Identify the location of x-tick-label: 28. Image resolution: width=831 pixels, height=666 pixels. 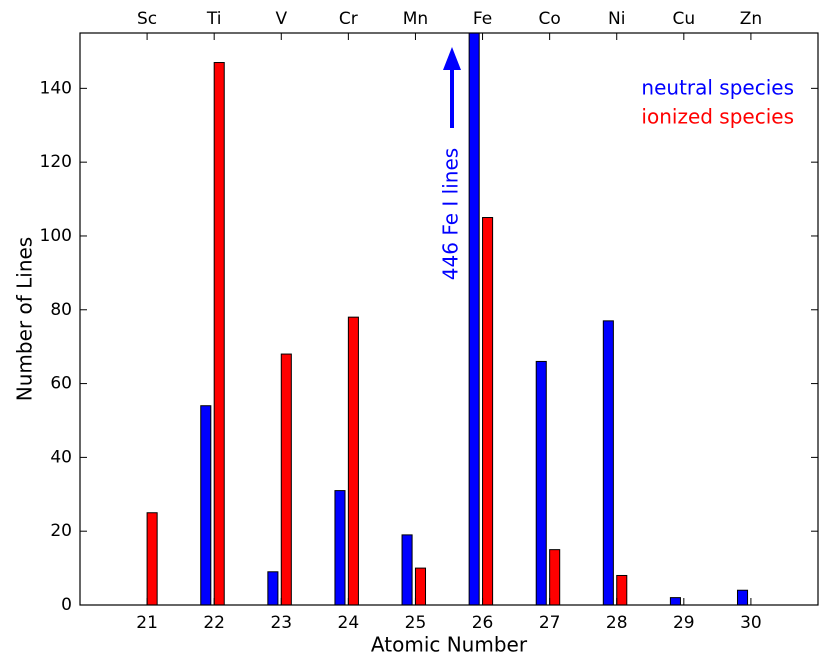
(617, 623).